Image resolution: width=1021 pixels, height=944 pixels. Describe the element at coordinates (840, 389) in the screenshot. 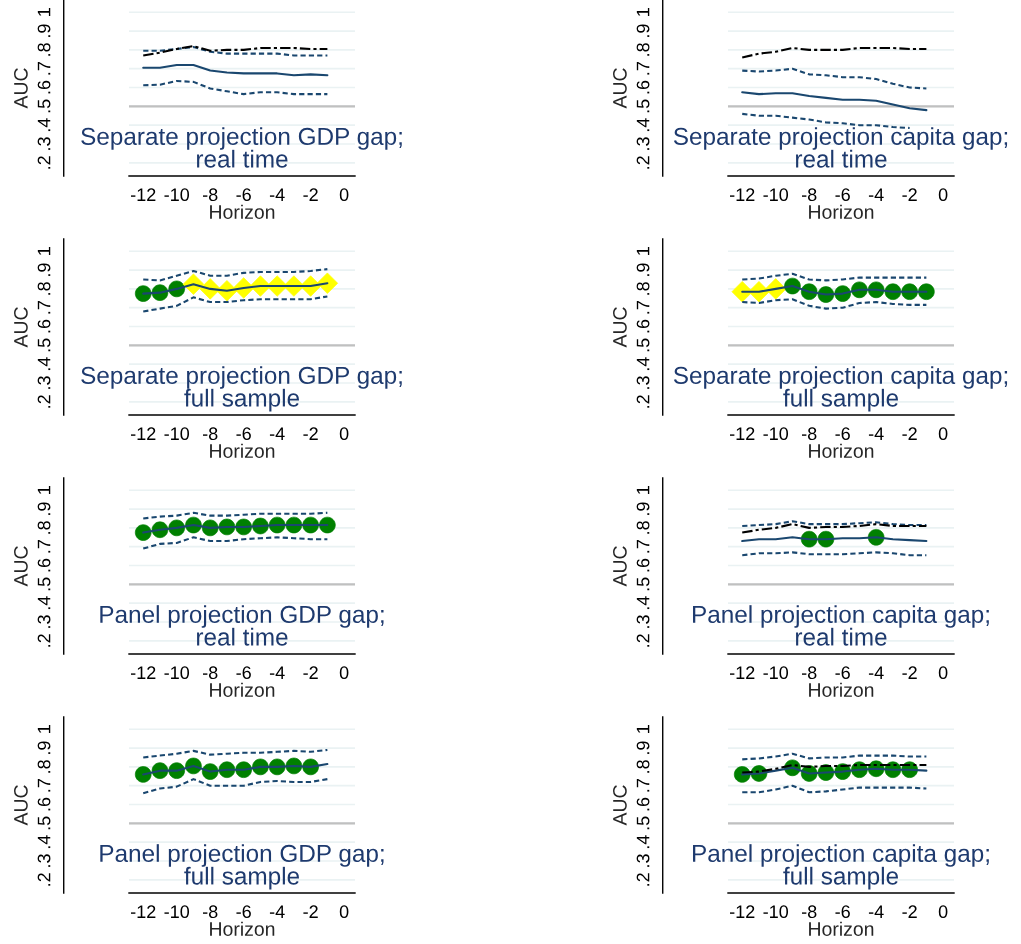

I see `text: Separate projection capita gap; full sample` at that location.